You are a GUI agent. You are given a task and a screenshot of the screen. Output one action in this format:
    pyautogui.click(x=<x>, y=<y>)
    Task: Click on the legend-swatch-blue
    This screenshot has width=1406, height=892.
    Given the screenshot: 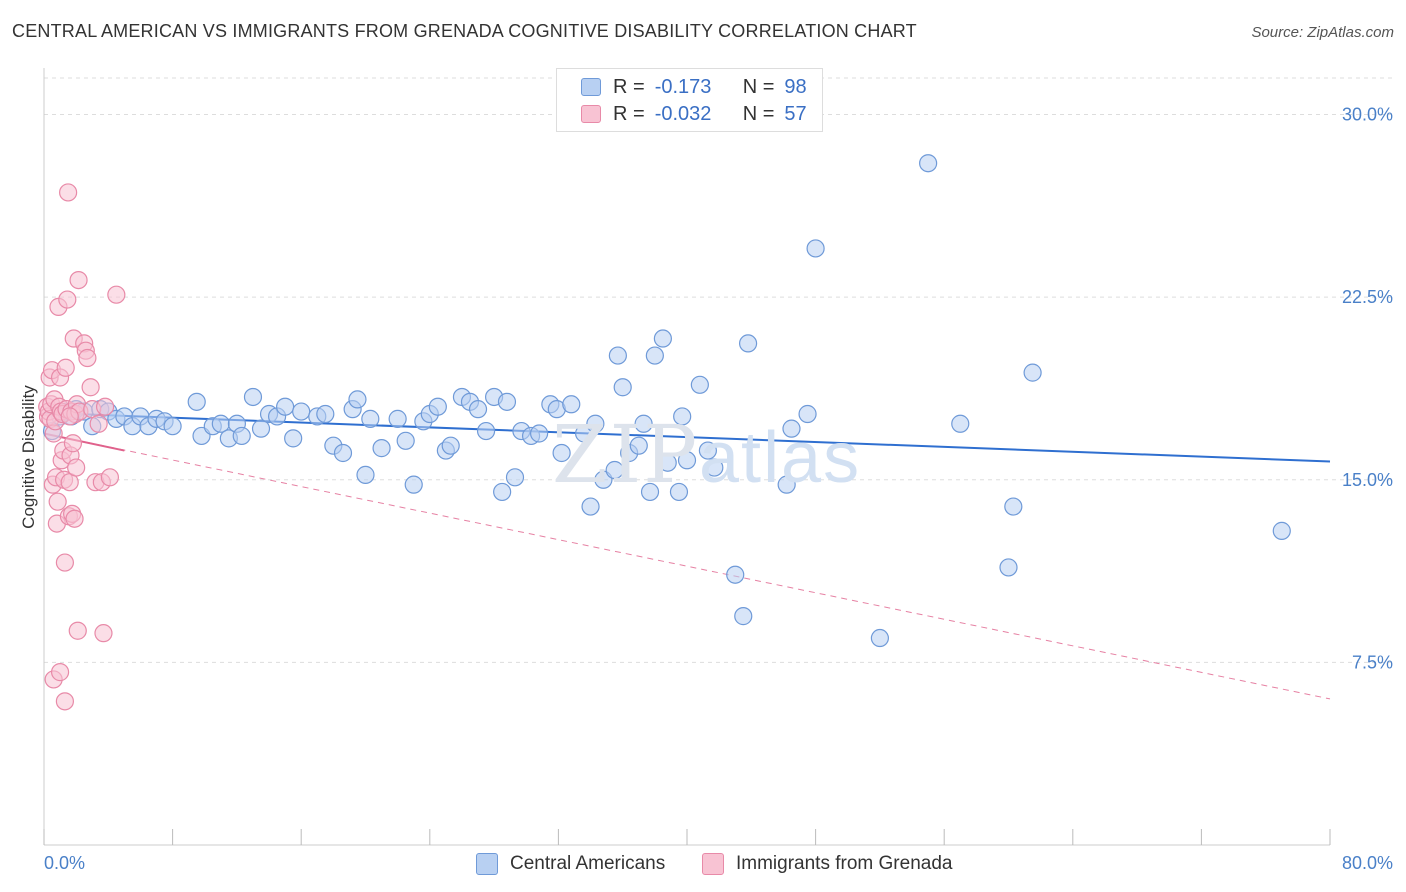 What is the action you would take?
    pyautogui.click(x=591, y=87)
    